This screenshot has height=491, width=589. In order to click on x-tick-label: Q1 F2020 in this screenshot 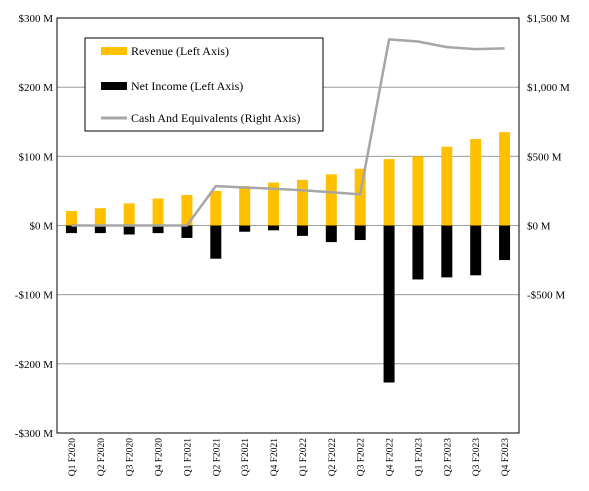, I will do `click(73, 457)`.